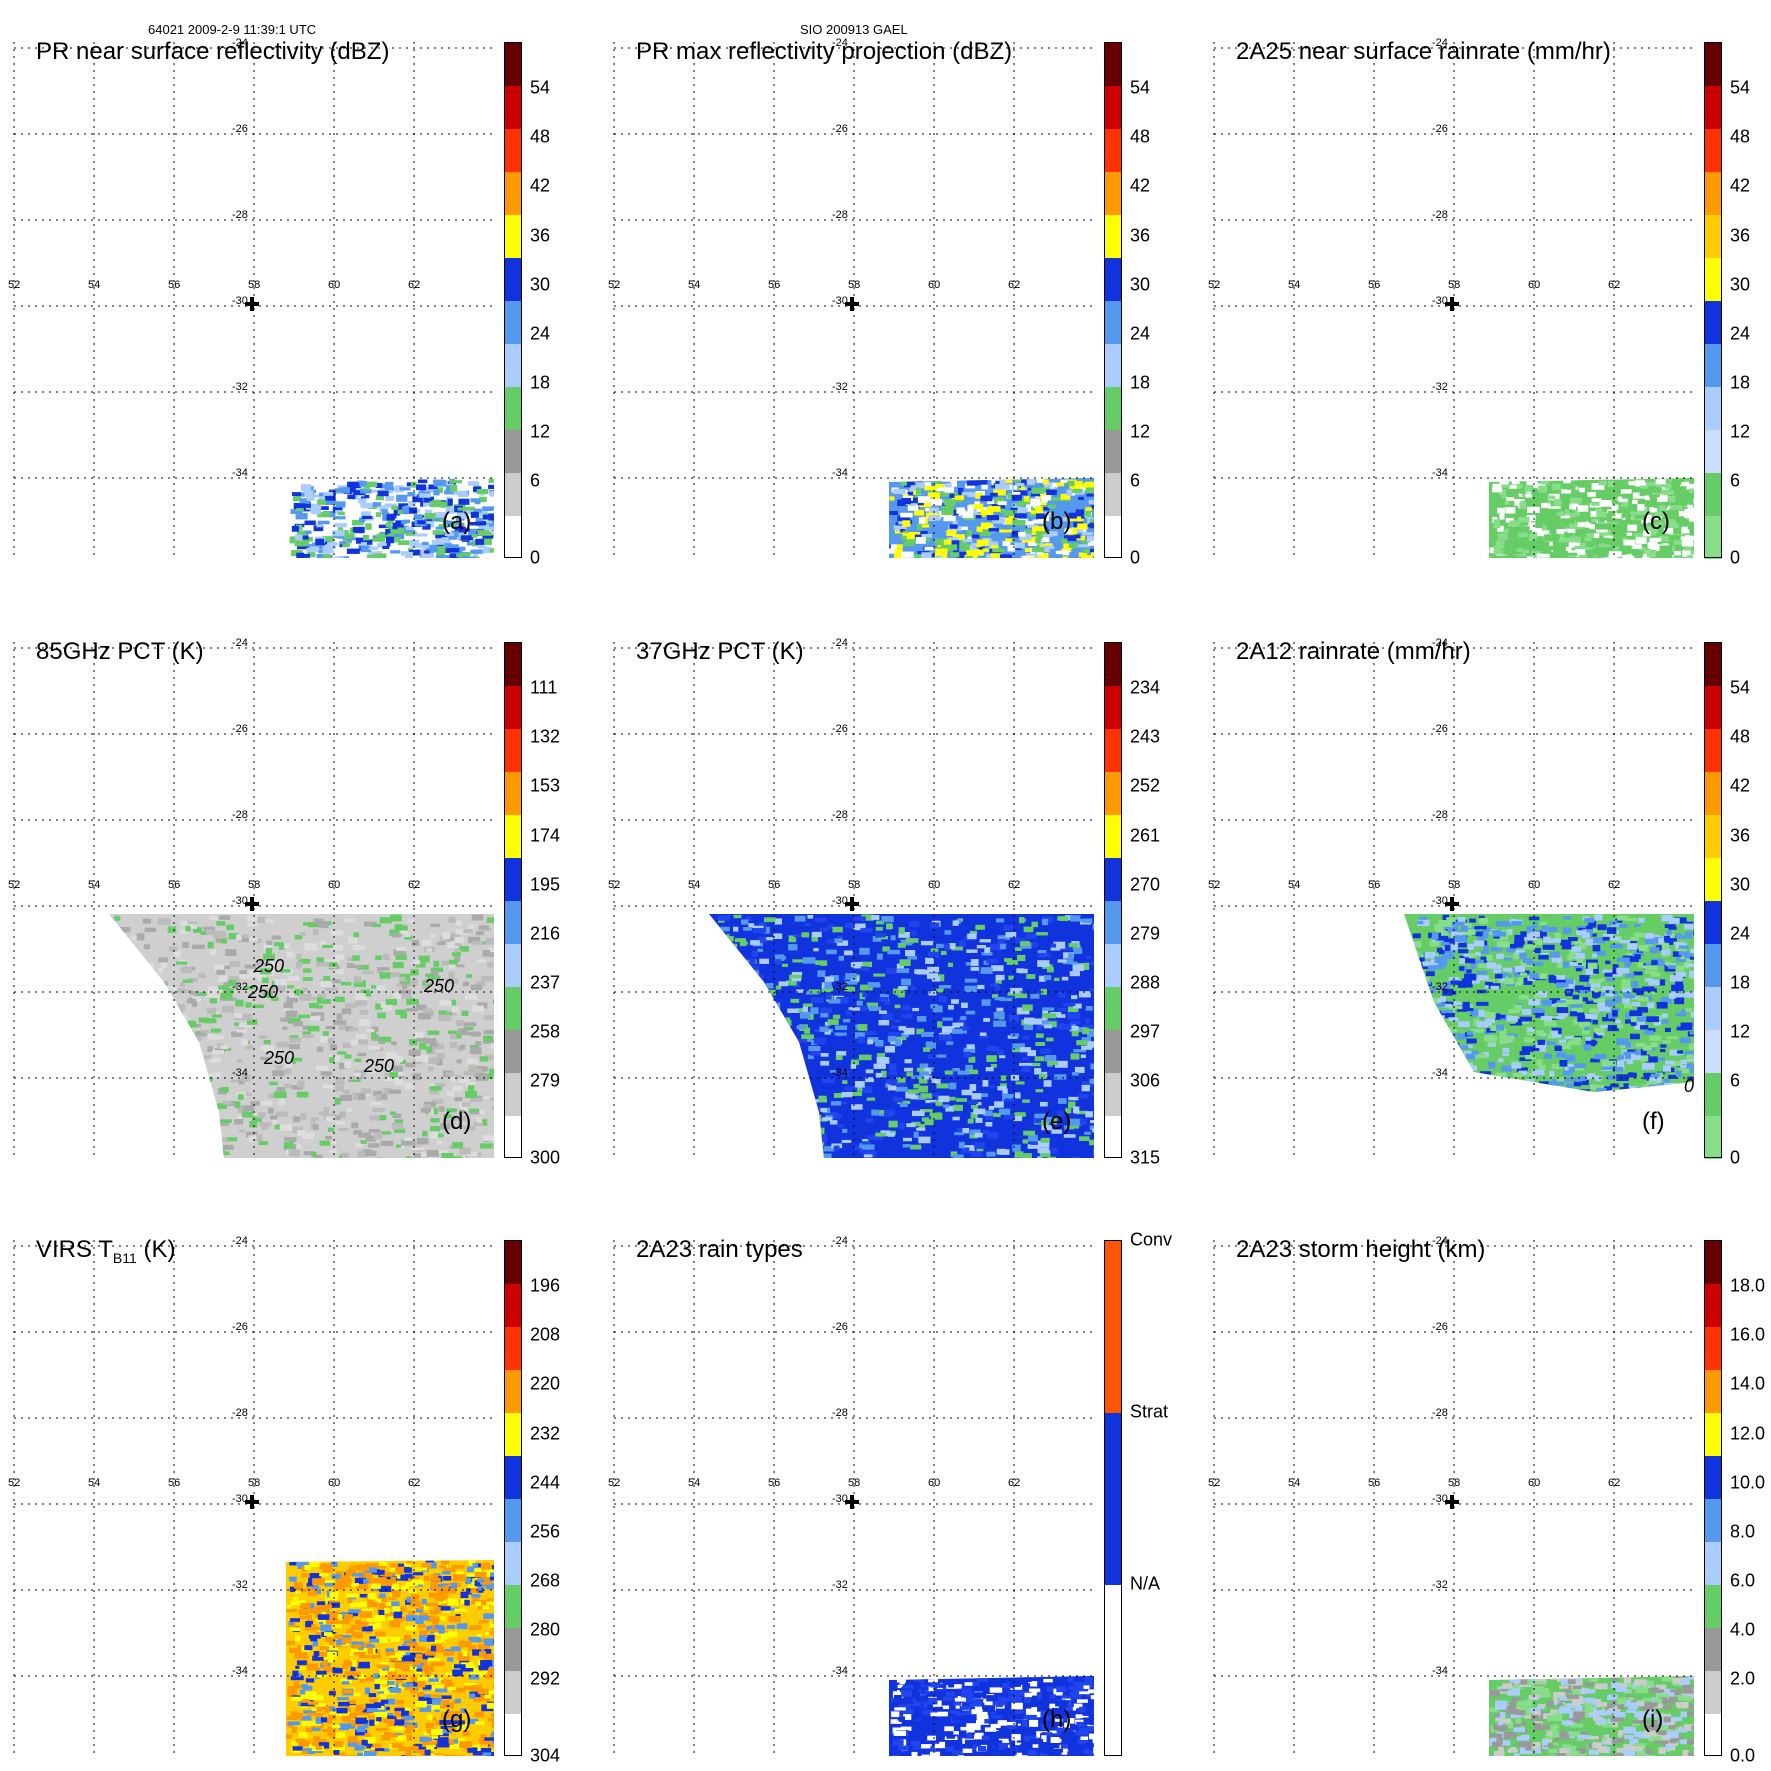 The height and width of the screenshot is (1771, 1771). What do you see at coordinates (1145, 933) in the screenshot?
I see `colorbar-tick: 279` at bounding box center [1145, 933].